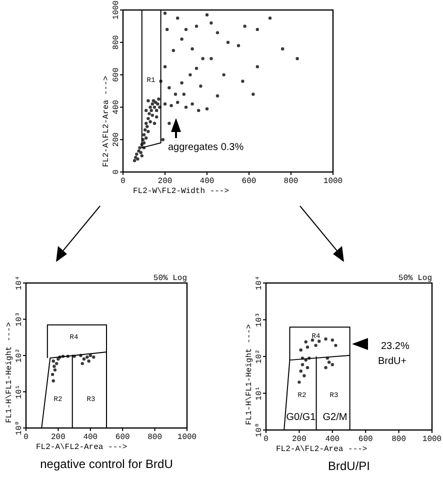 This screenshot has height=481, width=443. Describe the element at coordinates (392, 361) in the screenshot. I see `annotation: BrdU+` at that location.